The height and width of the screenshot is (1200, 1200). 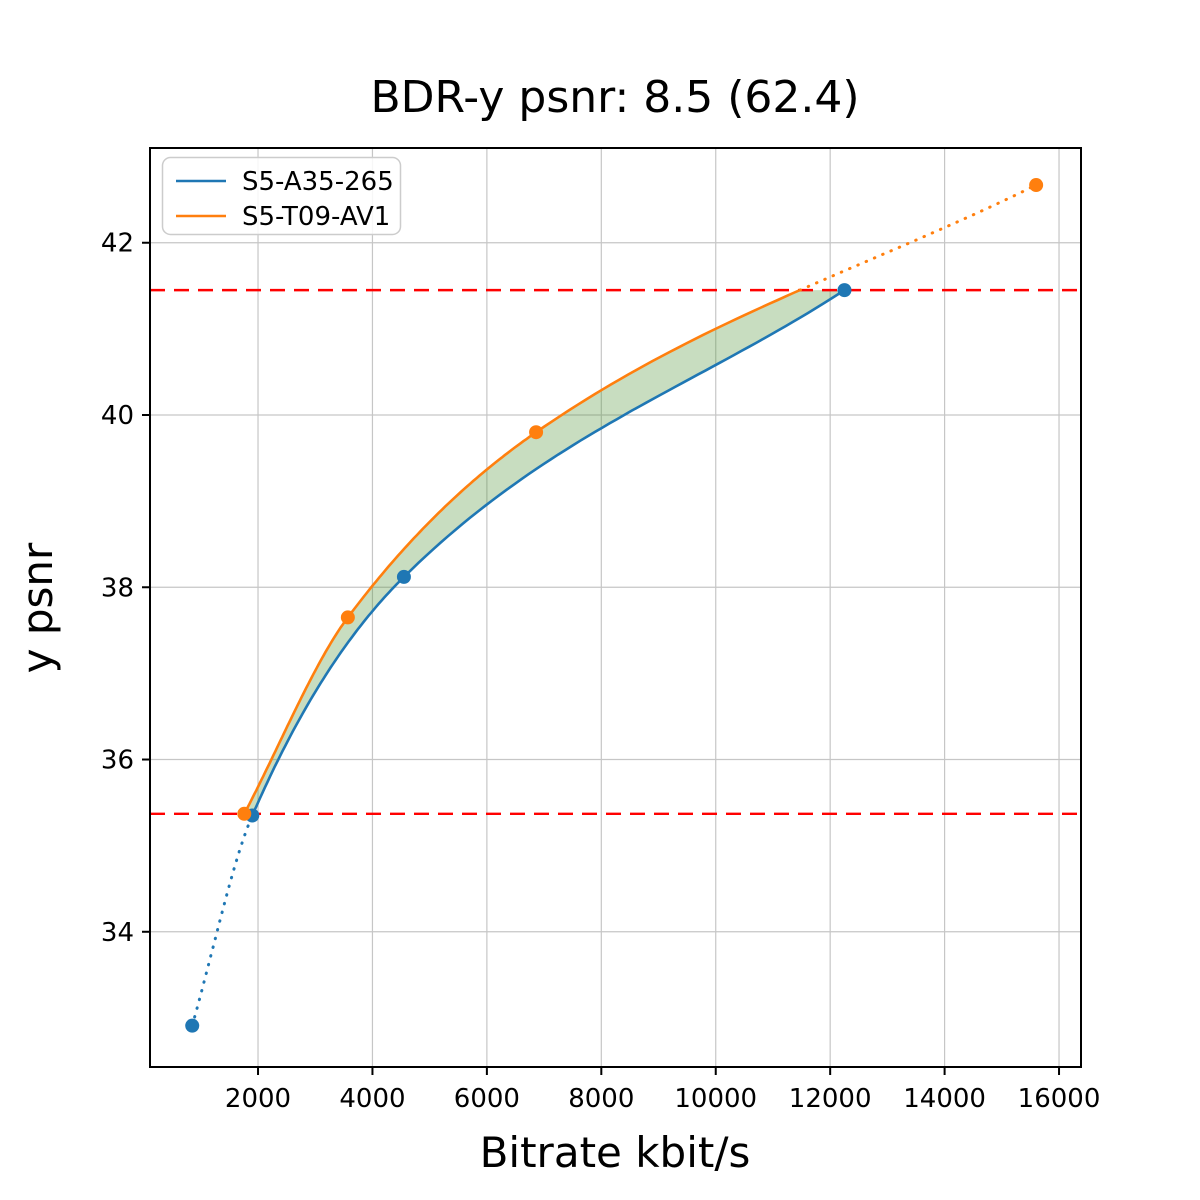 What do you see at coordinates (944, 1099) in the screenshot?
I see `x-tick-label-14000: 14000` at bounding box center [944, 1099].